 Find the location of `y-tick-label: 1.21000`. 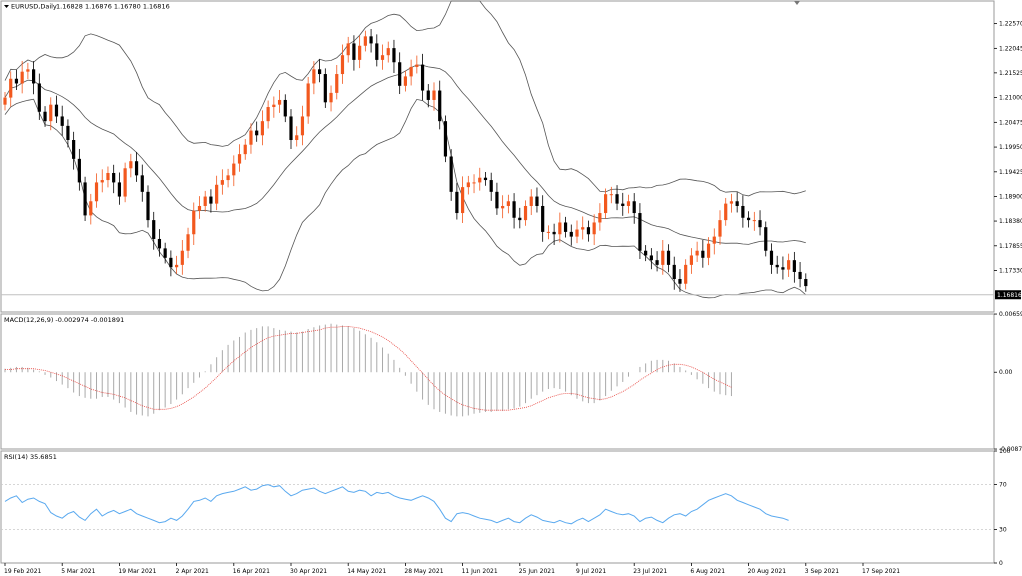

y-tick-label: 1.21000 is located at coordinates (1010, 98).